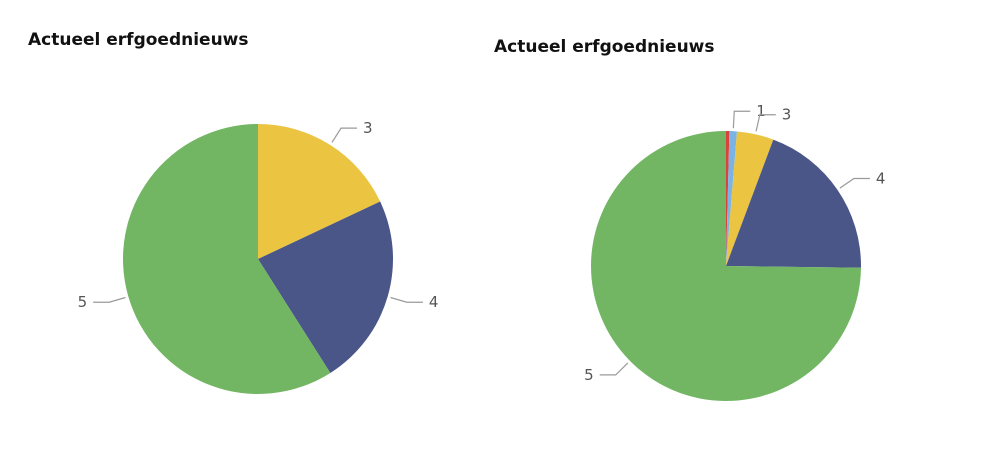  What do you see at coordinates (761, 111) in the screenshot?
I see `slice-label-1: 1` at bounding box center [761, 111].